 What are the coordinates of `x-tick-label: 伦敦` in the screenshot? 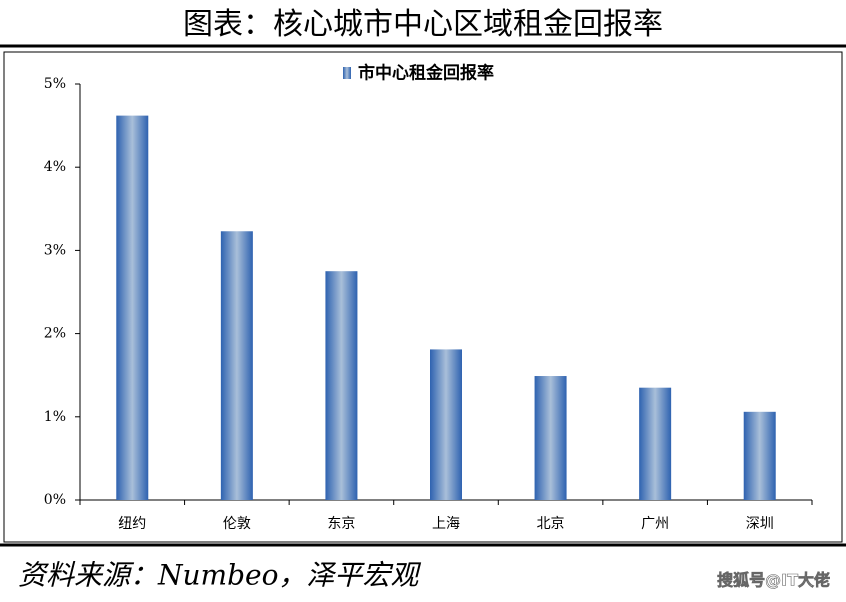 It's located at (237, 524).